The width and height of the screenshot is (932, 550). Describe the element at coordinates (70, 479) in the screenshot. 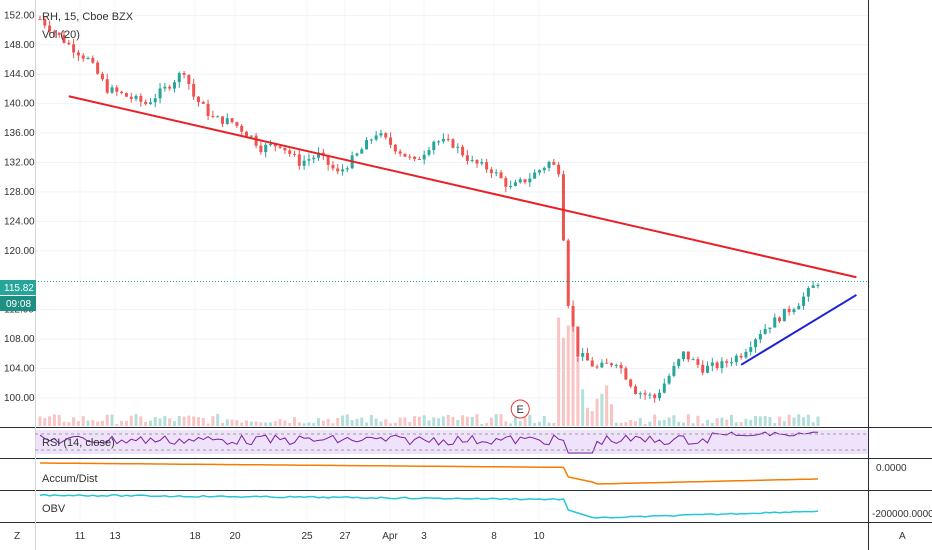

I see `accum-dist-legend: Accum/Dist` at that location.